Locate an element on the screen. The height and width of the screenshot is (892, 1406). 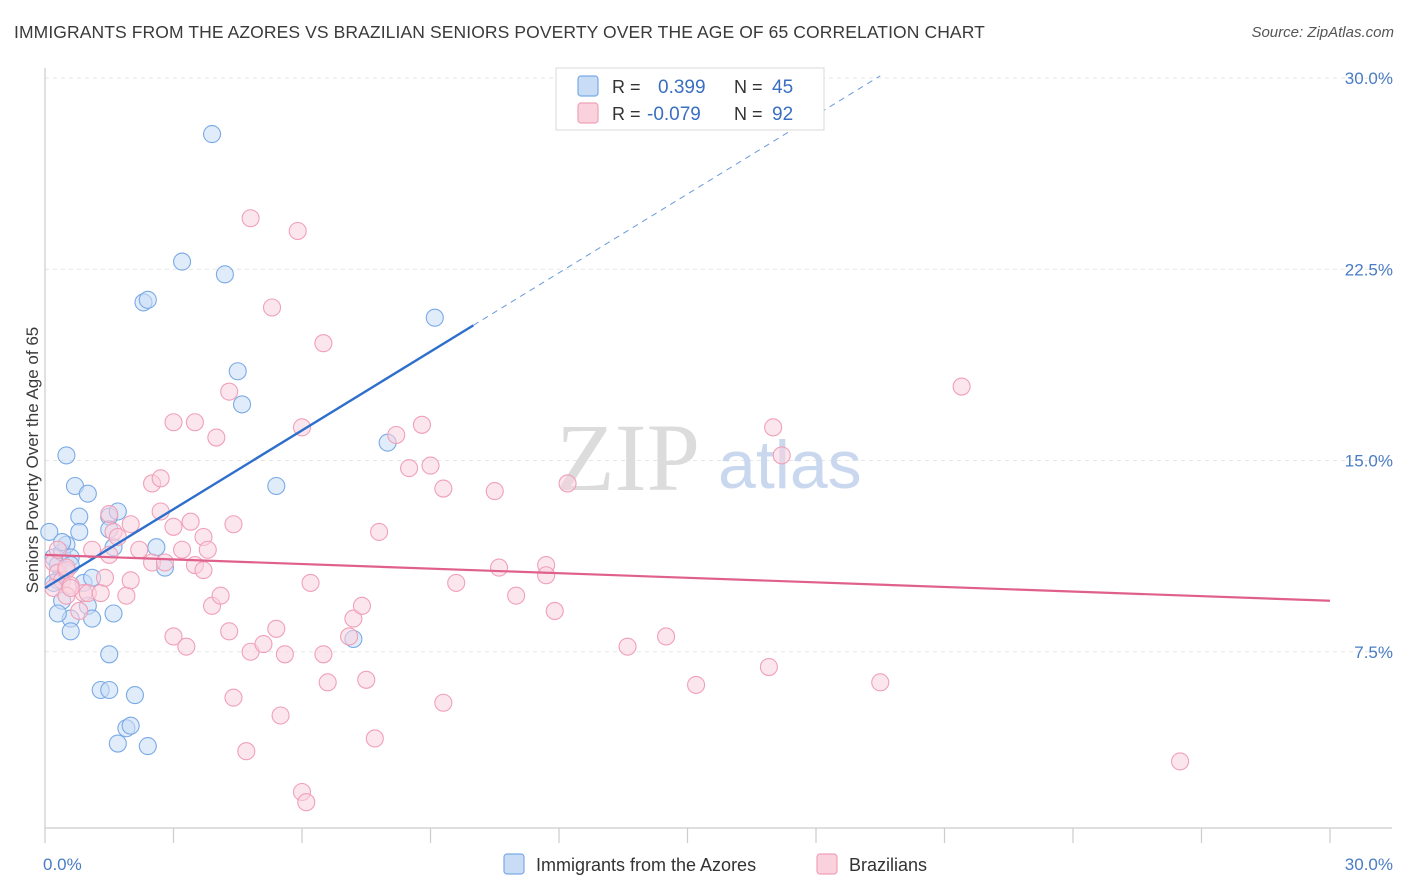
watermark: ZIP atlas is located at coordinates (709, 457).